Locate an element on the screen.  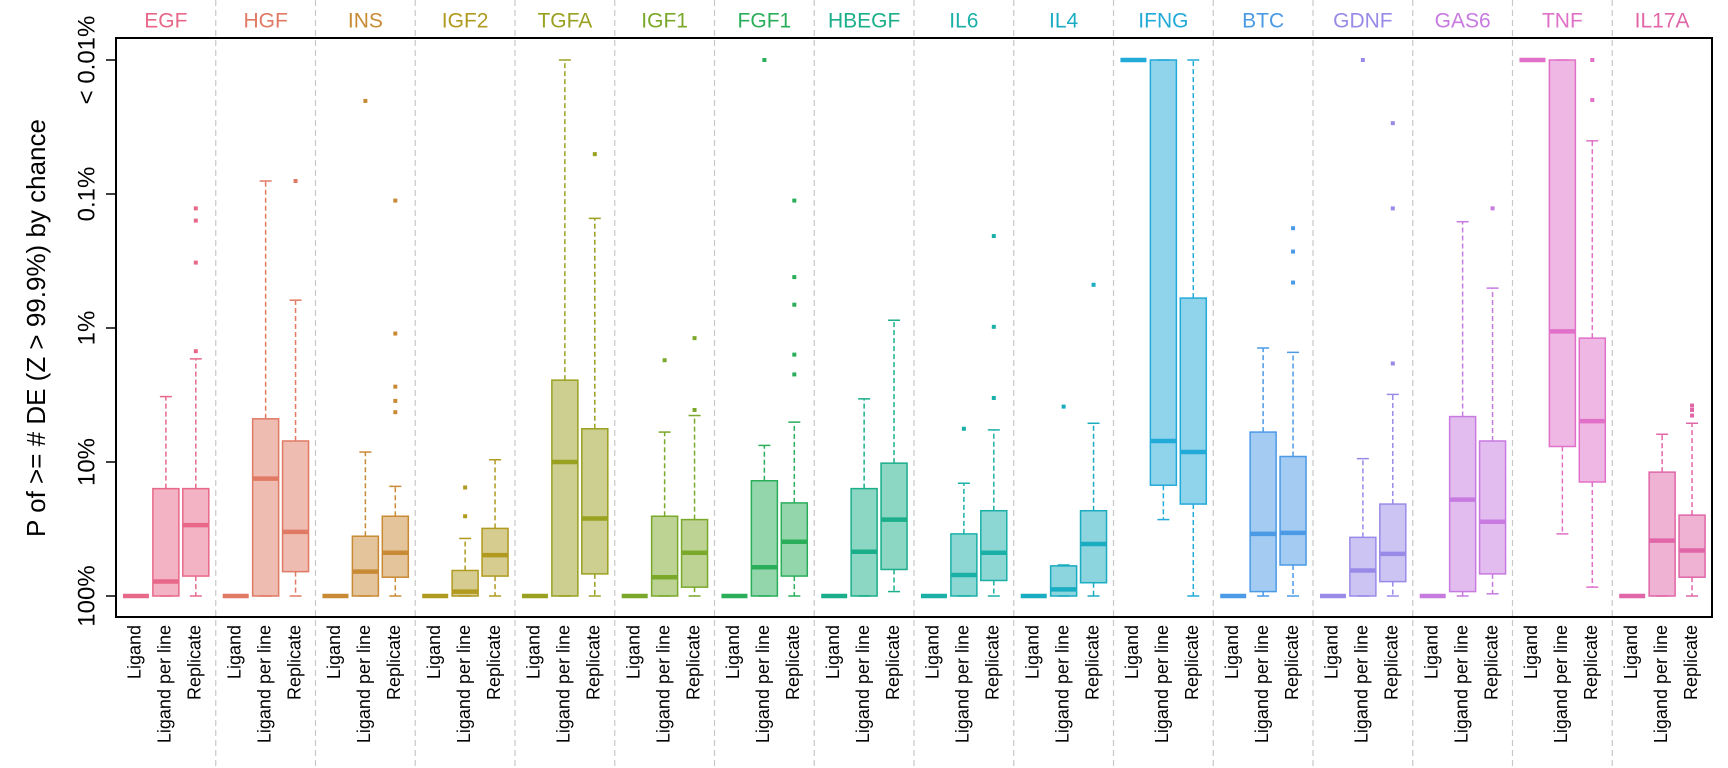
group-label: BTC is located at coordinates (1263, 21).